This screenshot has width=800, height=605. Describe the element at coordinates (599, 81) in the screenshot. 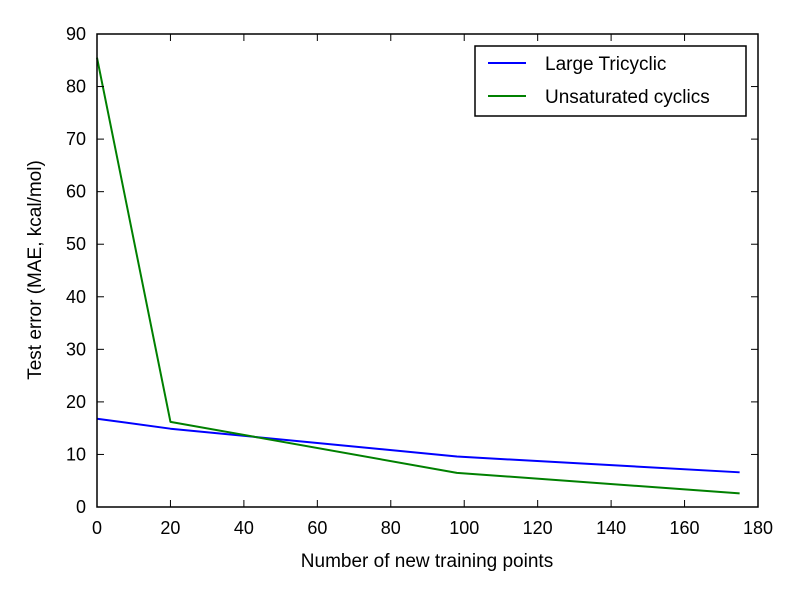

I see `legend-items: Large Tricyclic Unsaturated cyclics` at that location.